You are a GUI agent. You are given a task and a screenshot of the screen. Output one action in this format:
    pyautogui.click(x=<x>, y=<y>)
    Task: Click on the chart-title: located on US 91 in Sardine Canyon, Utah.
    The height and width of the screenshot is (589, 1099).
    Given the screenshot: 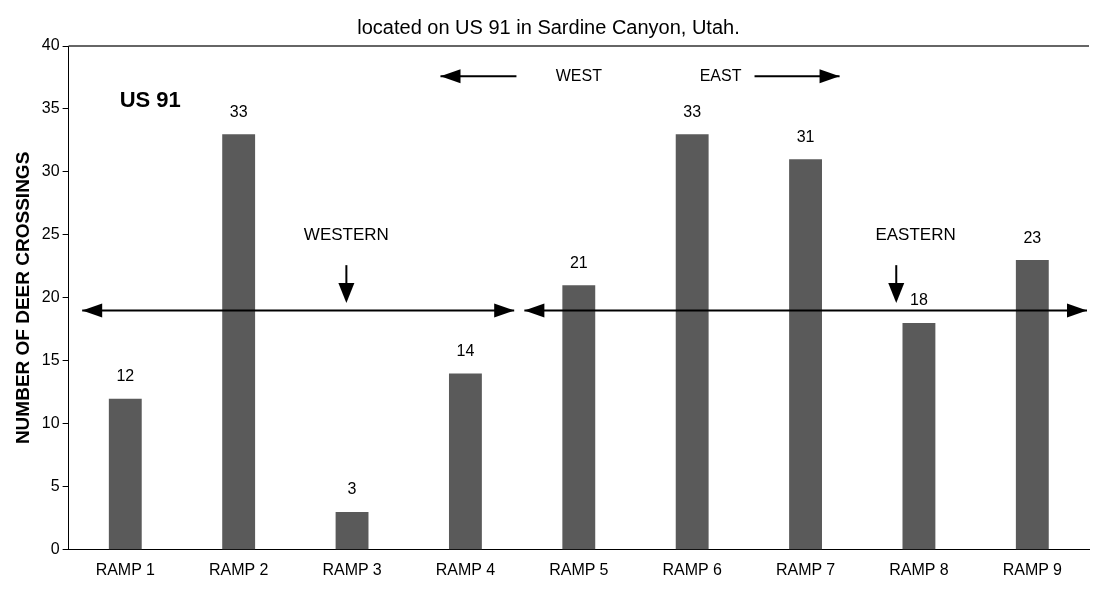 What is the action you would take?
    pyautogui.click(x=548, y=26)
    